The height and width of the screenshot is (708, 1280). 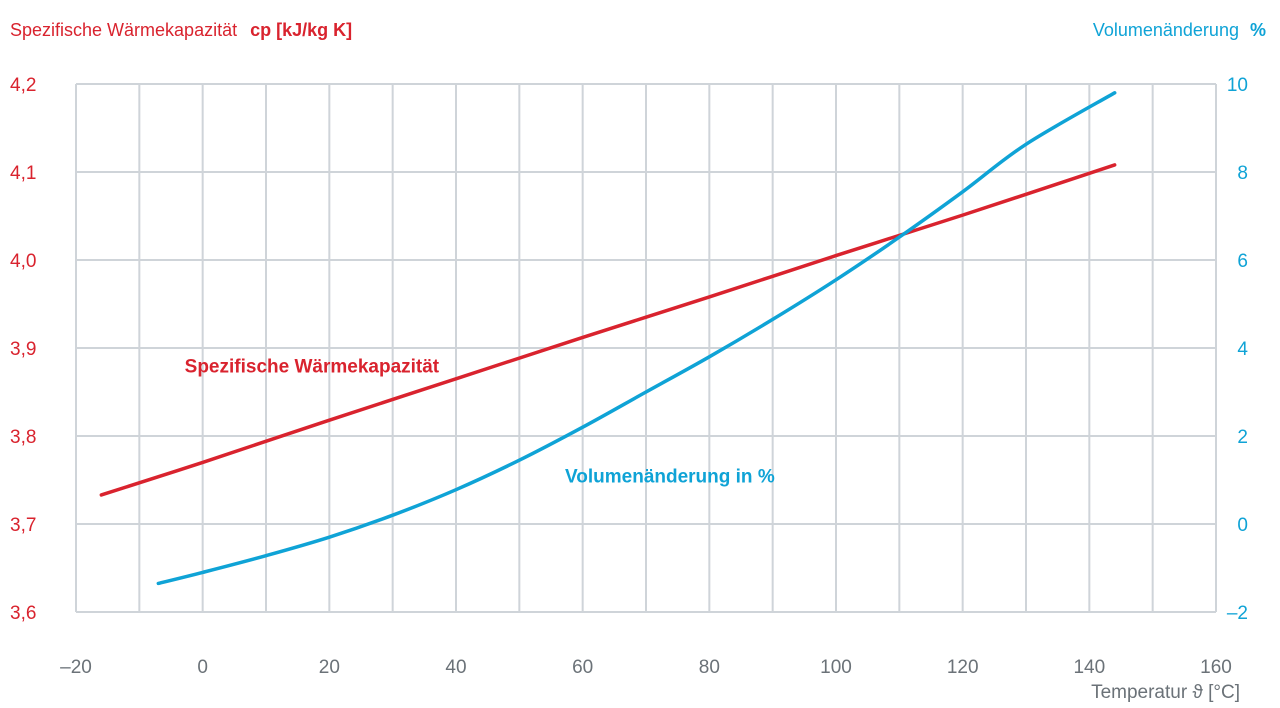 What do you see at coordinates (23, 349) in the screenshot?
I see `left-tick-label: 3,9` at bounding box center [23, 349].